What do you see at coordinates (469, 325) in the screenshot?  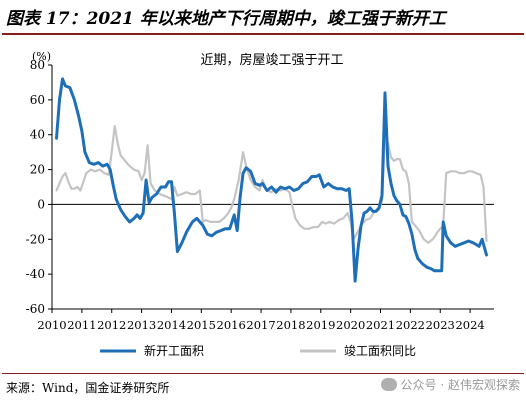 I see `x-tick-label: 2024` at bounding box center [469, 325].